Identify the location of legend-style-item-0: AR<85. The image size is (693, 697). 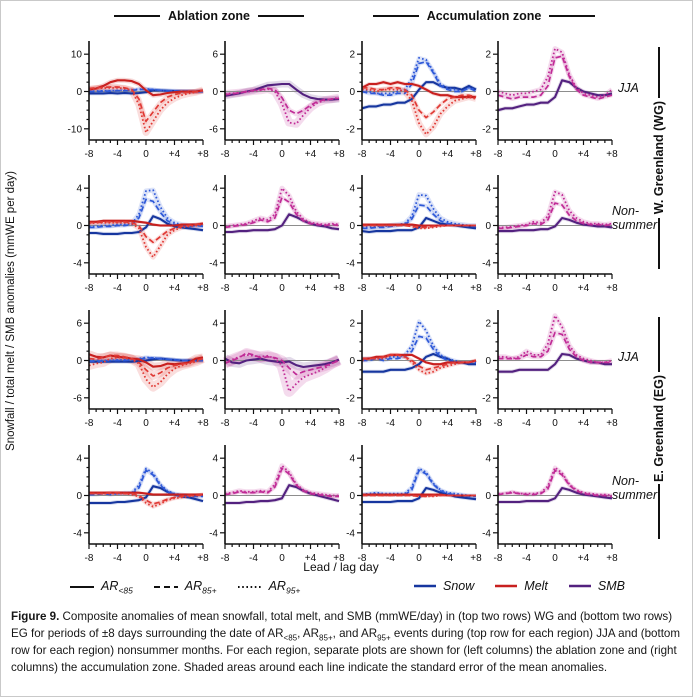
(101, 587).